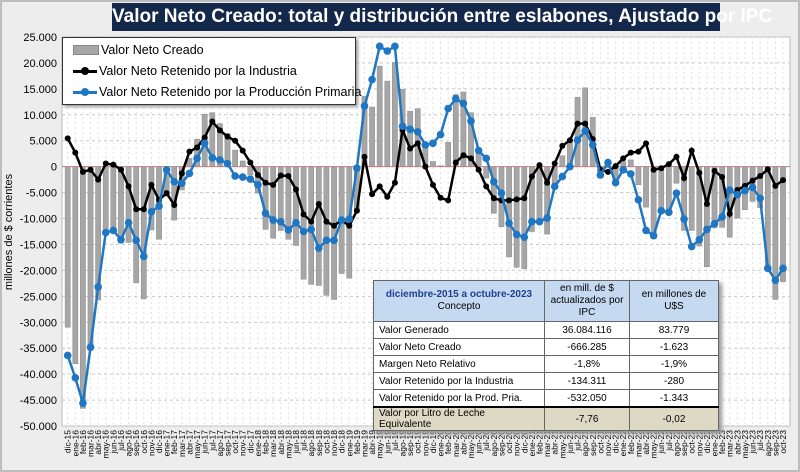 This screenshot has height=472, width=800. What do you see at coordinates (113, 442) in the screenshot?
I see `x-tick-label: jun-16` at bounding box center [113, 442].